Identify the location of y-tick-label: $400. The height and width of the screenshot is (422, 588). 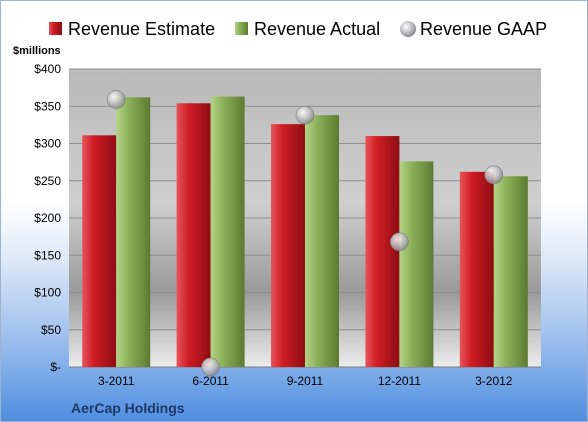
(47, 69).